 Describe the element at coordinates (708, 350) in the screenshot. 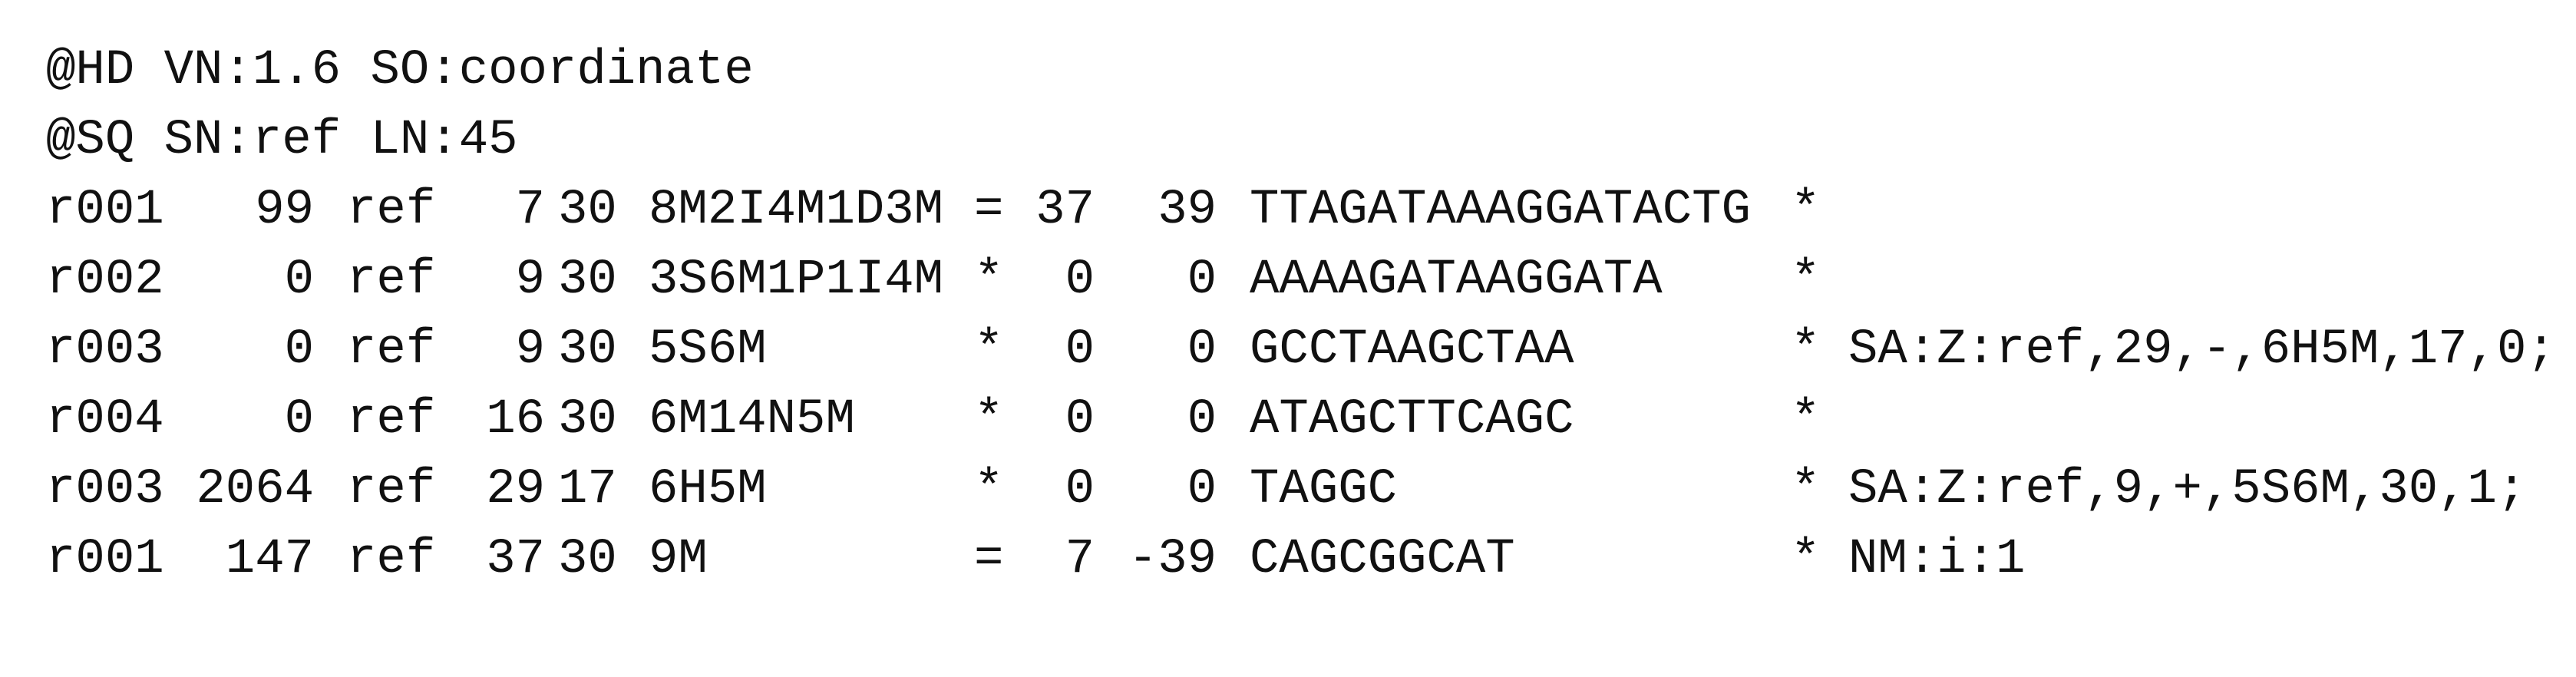

I see `cigar: 5S6M` at that location.